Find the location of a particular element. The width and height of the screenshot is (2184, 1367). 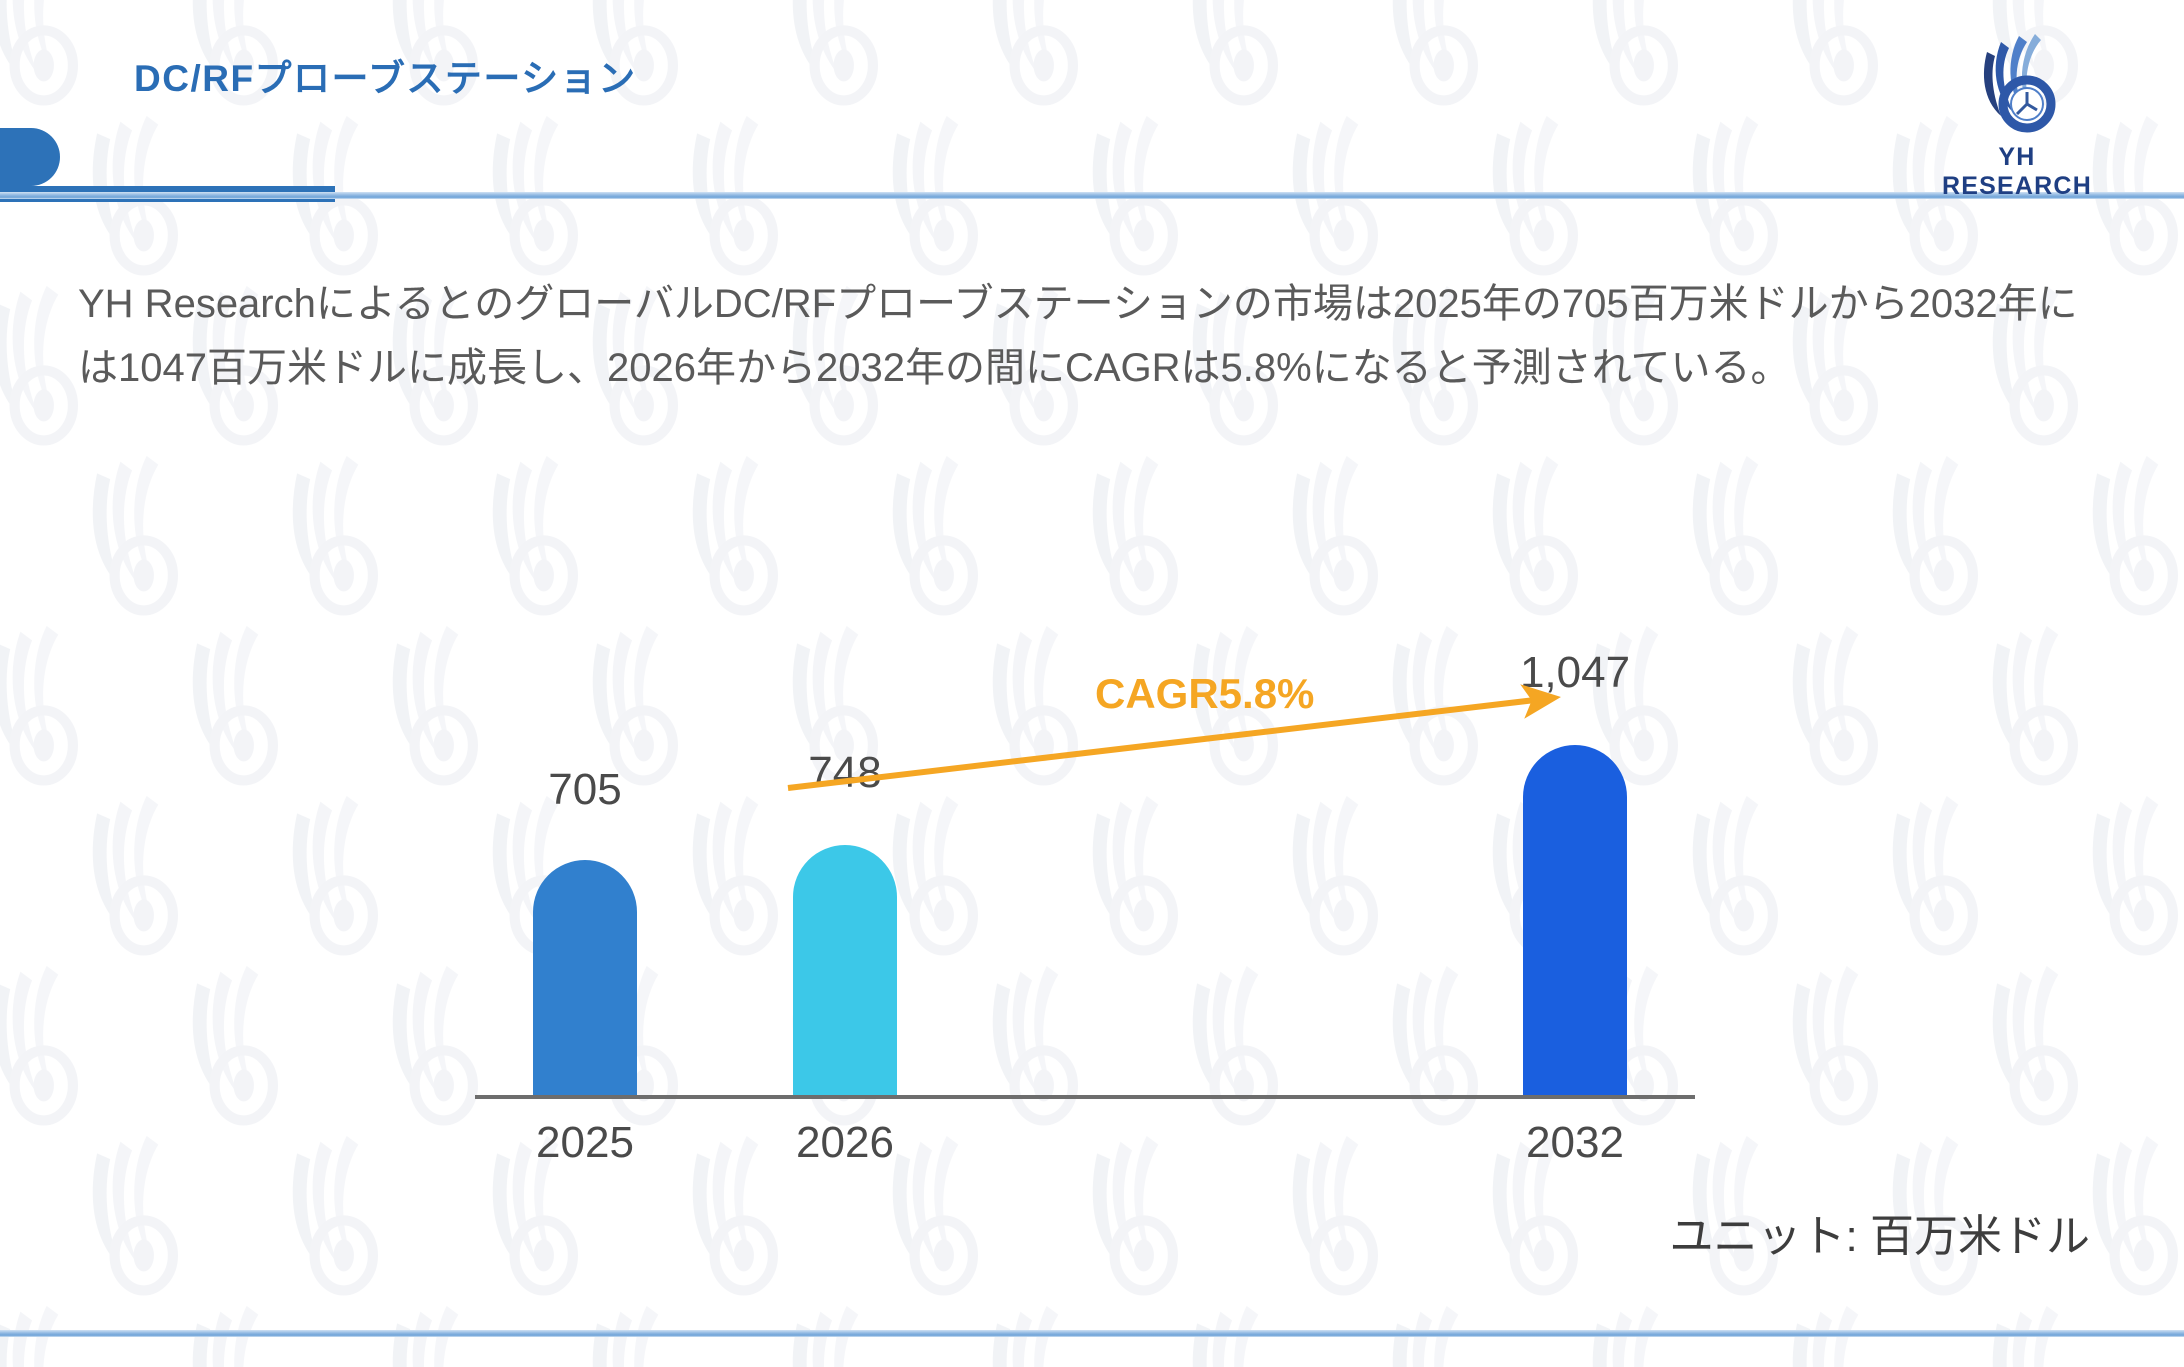

bar-category-2032: 2032 is located at coordinates (1575, 1142).